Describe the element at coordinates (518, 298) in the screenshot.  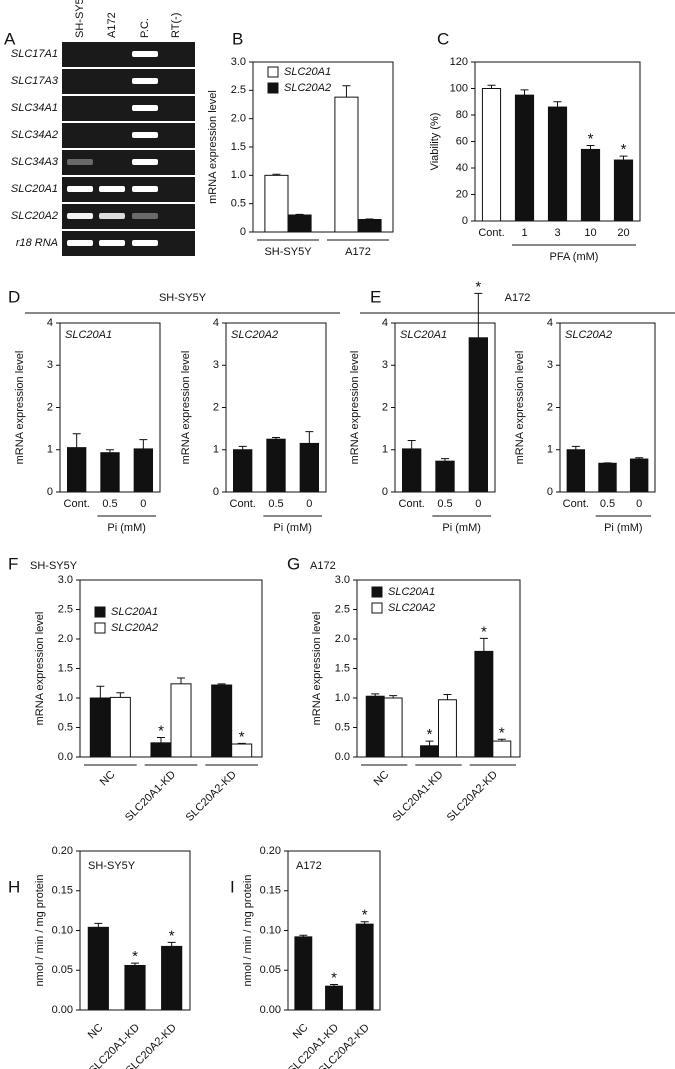
I see `group-header: A172` at that location.